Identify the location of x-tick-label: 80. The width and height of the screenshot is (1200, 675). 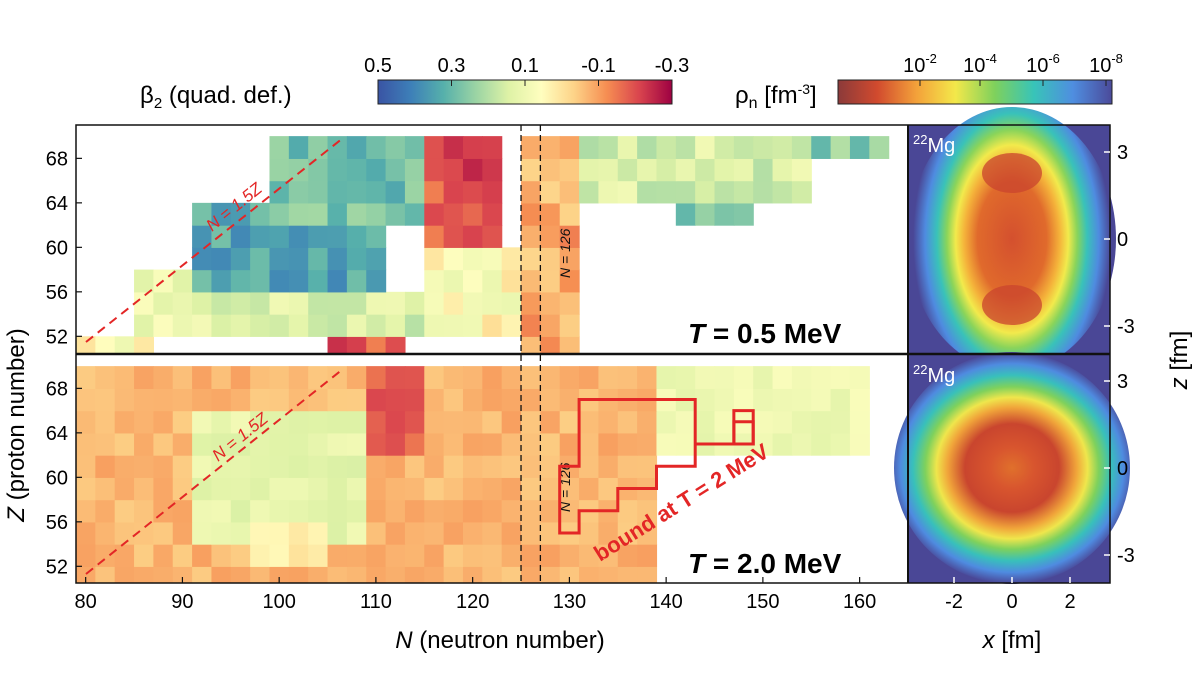
(86, 602).